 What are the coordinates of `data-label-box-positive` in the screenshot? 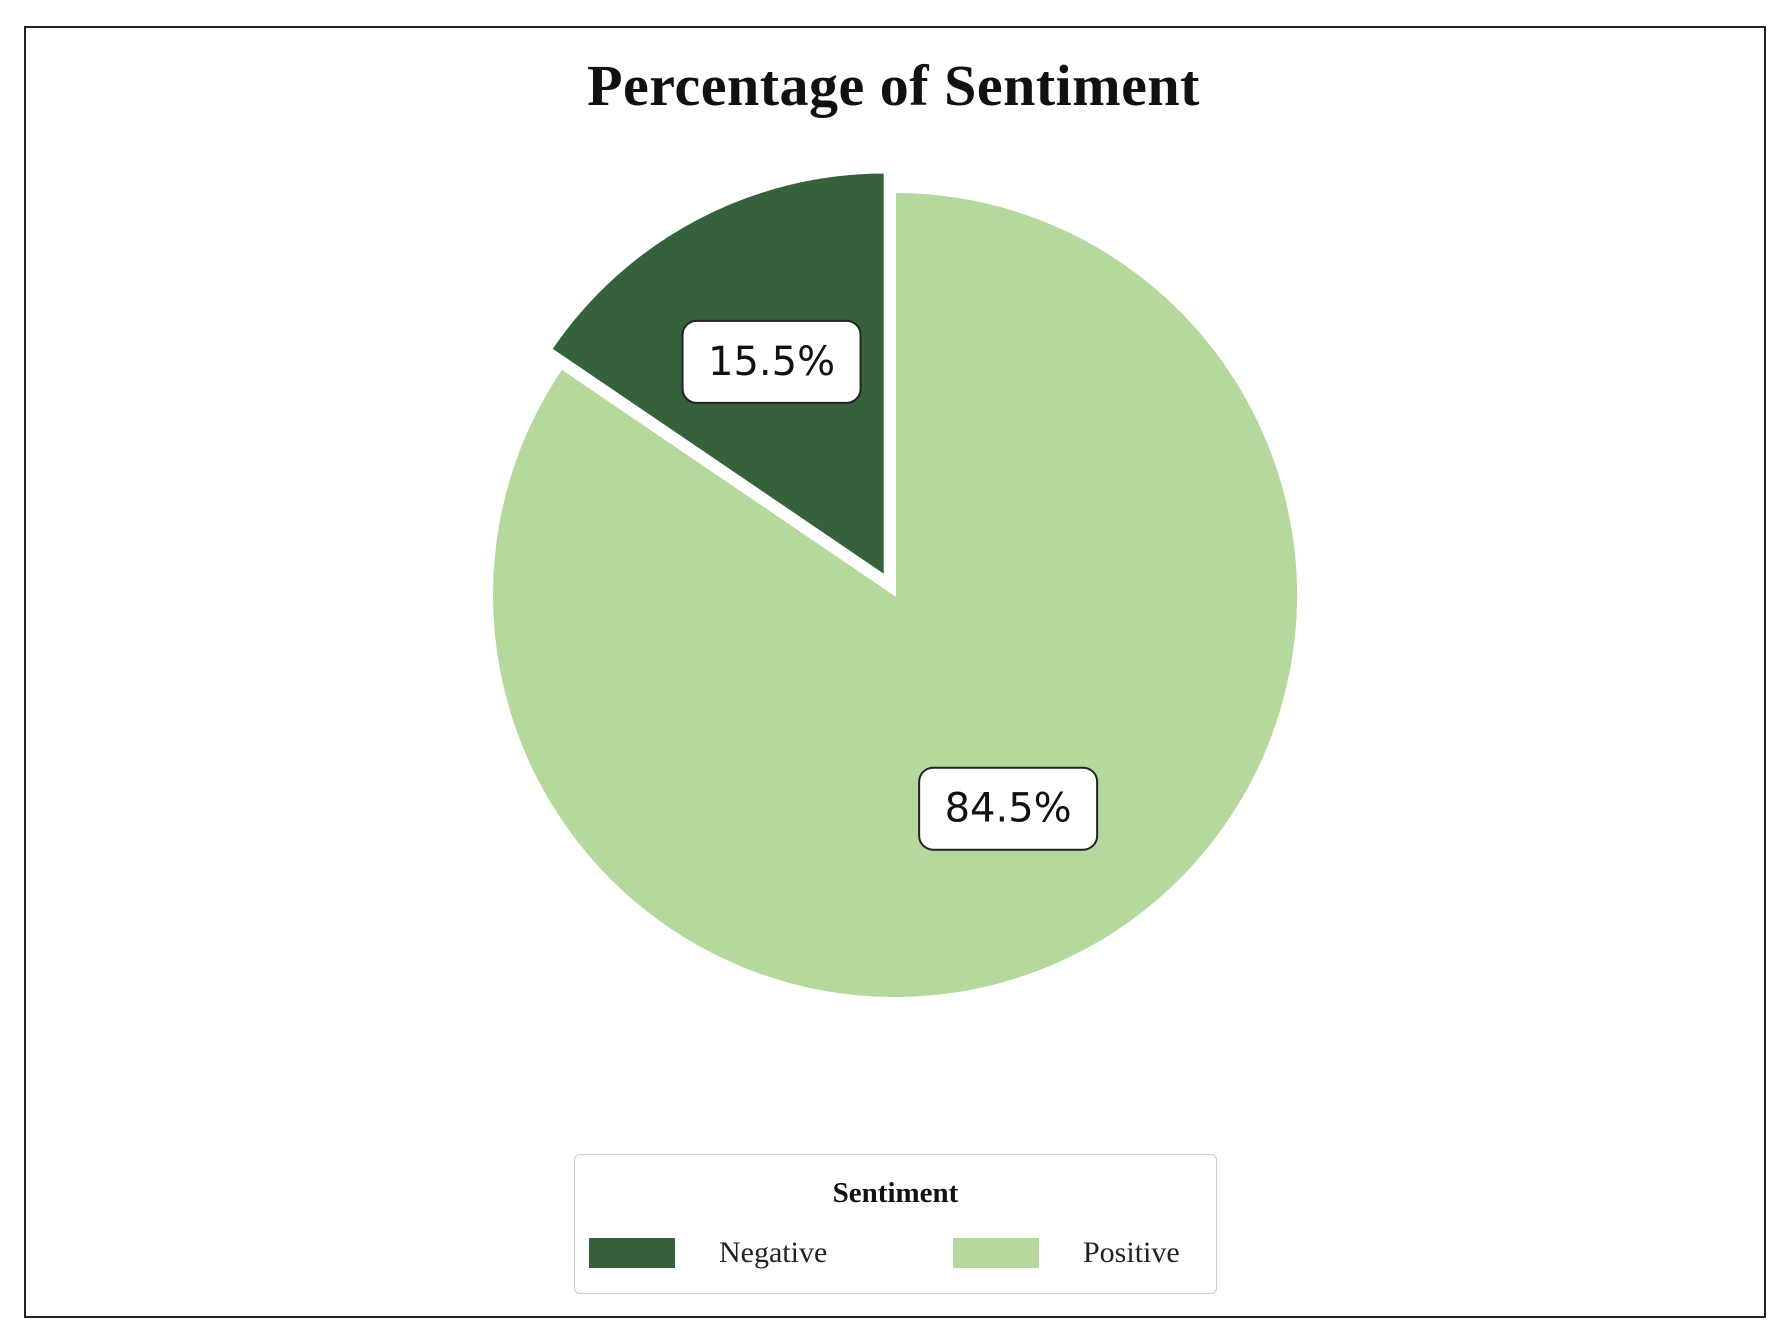 It's located at (1008, 808).